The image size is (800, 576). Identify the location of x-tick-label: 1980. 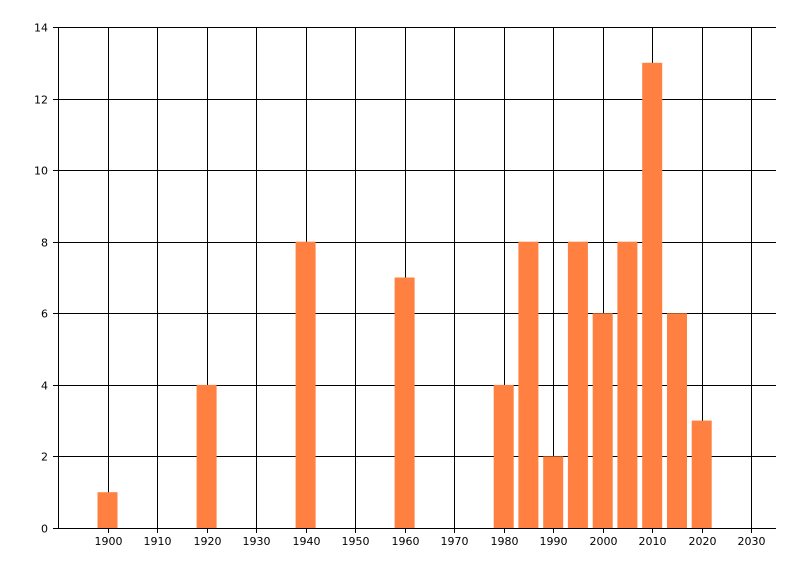
(505, 541).